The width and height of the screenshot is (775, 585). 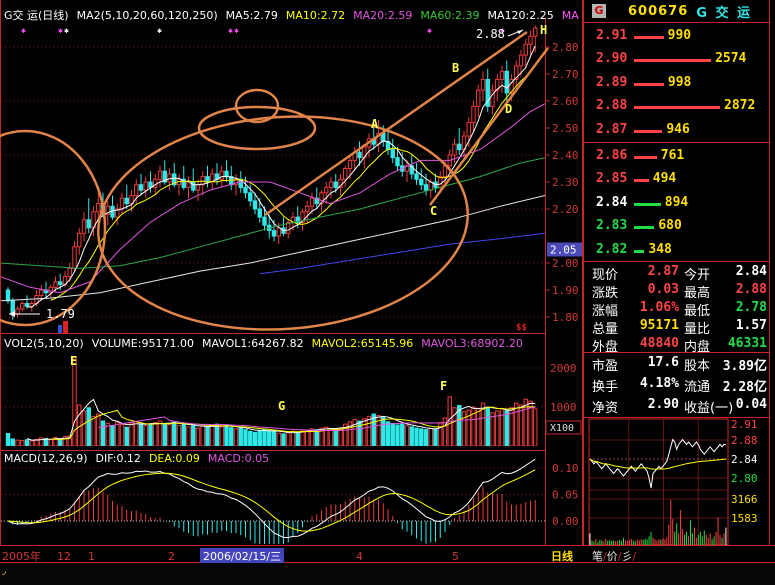 What do you see at coordinates (562, 556) in the screenshot?
I see `tab-daily-period: 日线` at bounding box center [562, 556].